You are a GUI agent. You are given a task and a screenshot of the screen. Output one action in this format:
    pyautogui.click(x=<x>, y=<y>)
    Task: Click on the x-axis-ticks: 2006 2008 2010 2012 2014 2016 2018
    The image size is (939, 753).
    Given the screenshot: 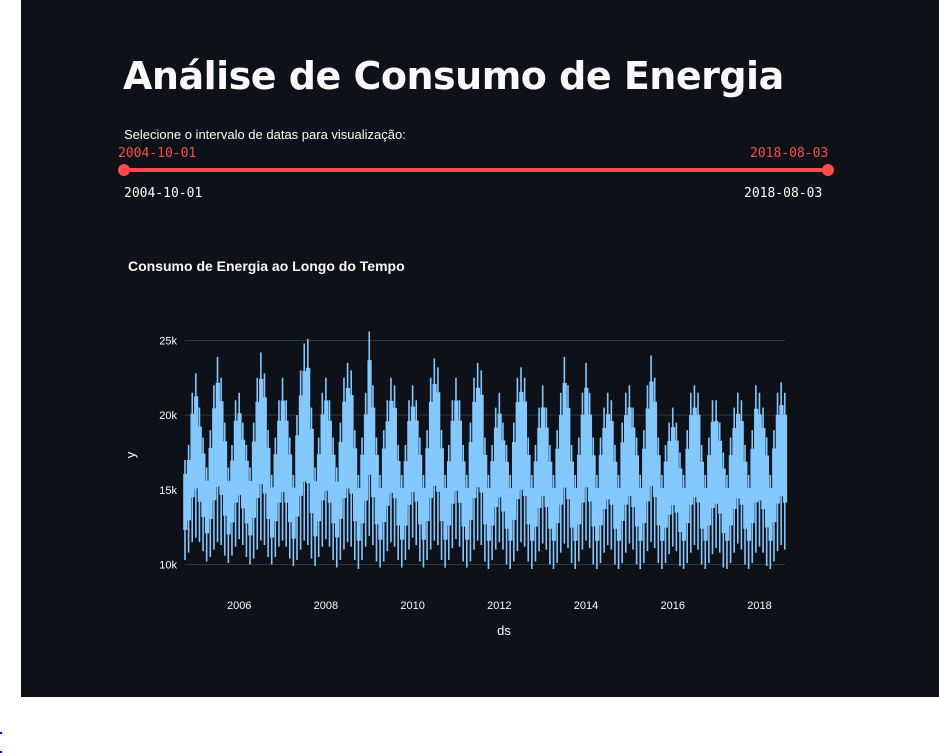 What is the action you would take?
    pyautogui.click(x=499, y=606)
    